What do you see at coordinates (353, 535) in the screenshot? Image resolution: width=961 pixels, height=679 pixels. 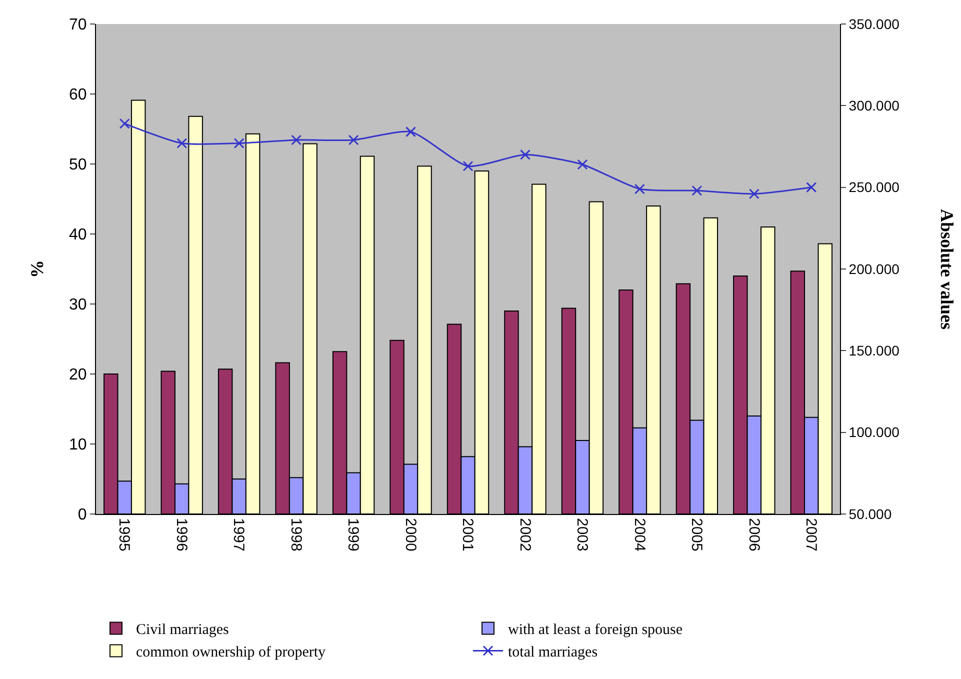 I see `x-tick-label: 1999` at bounding box center [353, 535].